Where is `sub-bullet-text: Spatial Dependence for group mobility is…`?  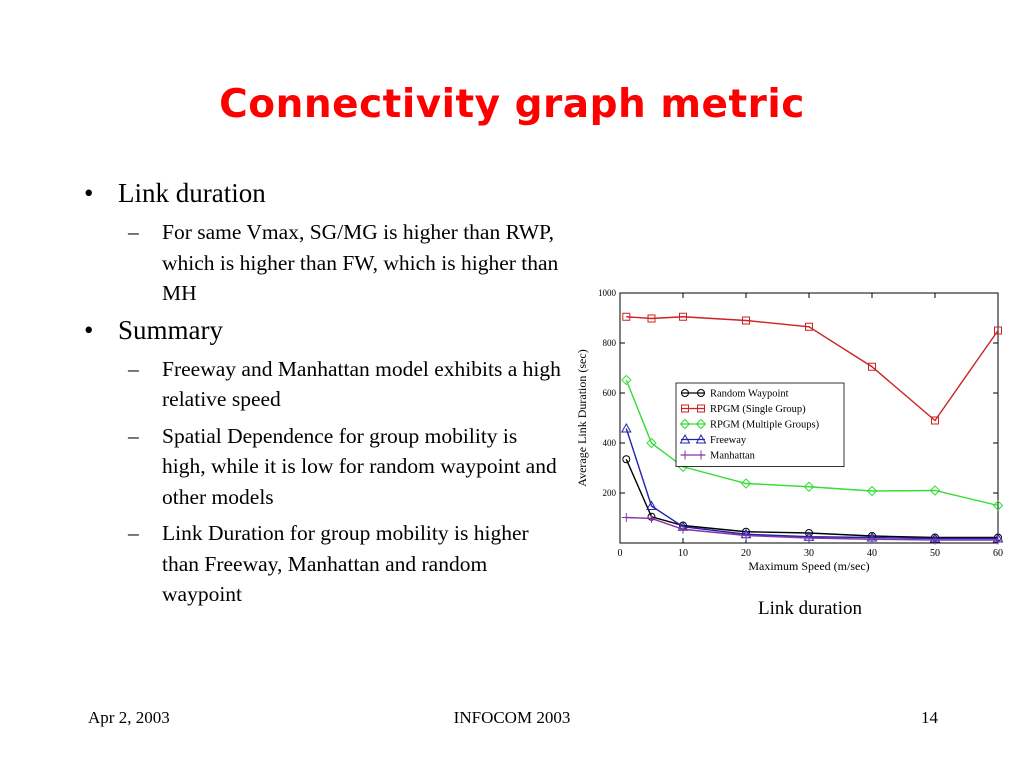 sub-bullet-text: Spatial Dependence for group mobility is… is located at coordinates (359, 466).